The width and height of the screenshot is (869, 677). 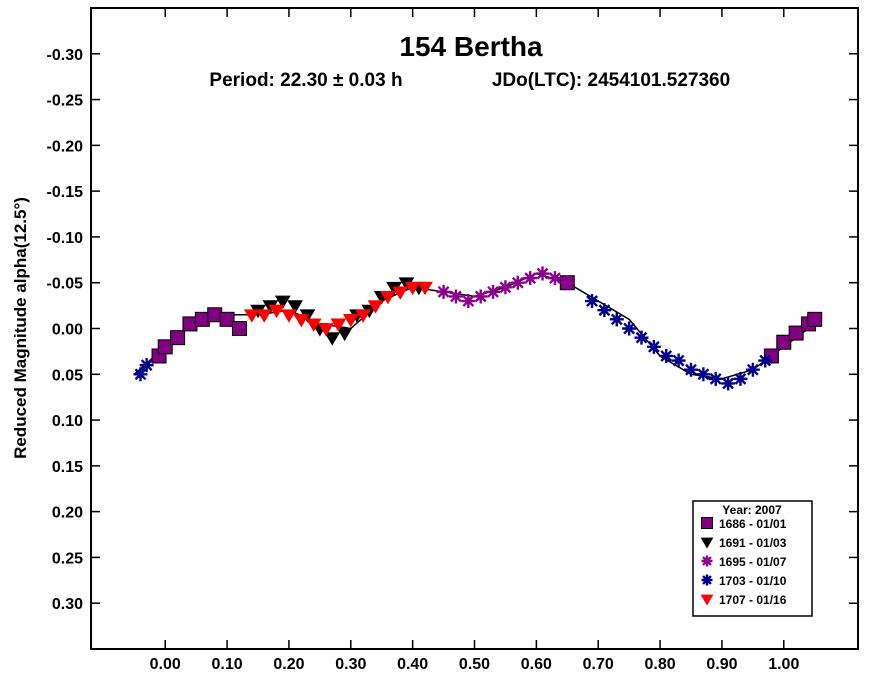 I want to click on x-tick-label: 0.20, so click(x=288, y=664).